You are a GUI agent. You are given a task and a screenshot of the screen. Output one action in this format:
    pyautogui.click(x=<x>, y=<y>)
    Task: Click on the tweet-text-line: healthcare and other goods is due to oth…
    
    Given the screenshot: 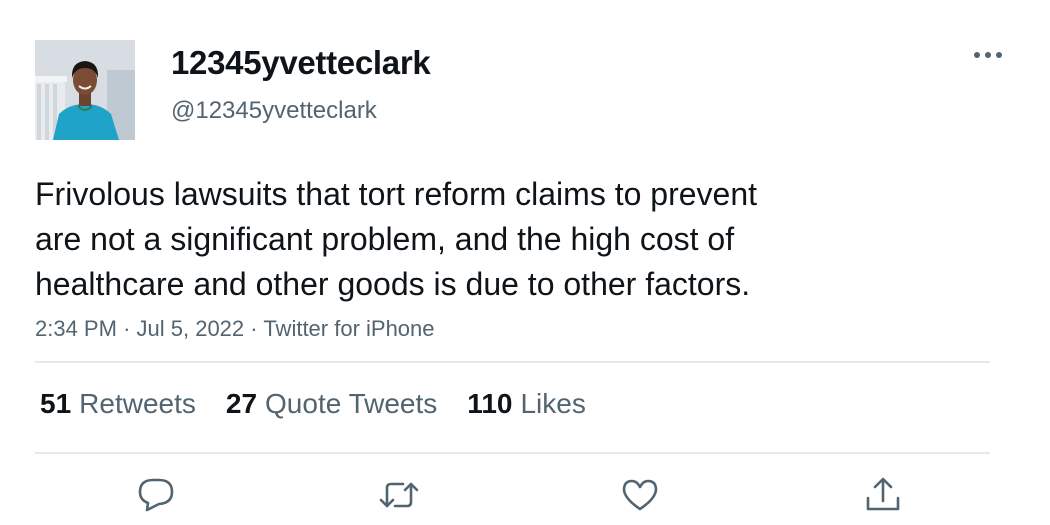 What is the action you would take?
    pyautogui.click(x=393, y=284)
    